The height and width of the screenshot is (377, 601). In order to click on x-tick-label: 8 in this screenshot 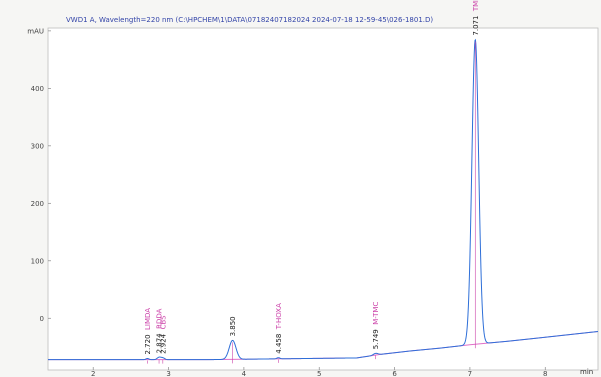, I will do `click(545, 373)`.